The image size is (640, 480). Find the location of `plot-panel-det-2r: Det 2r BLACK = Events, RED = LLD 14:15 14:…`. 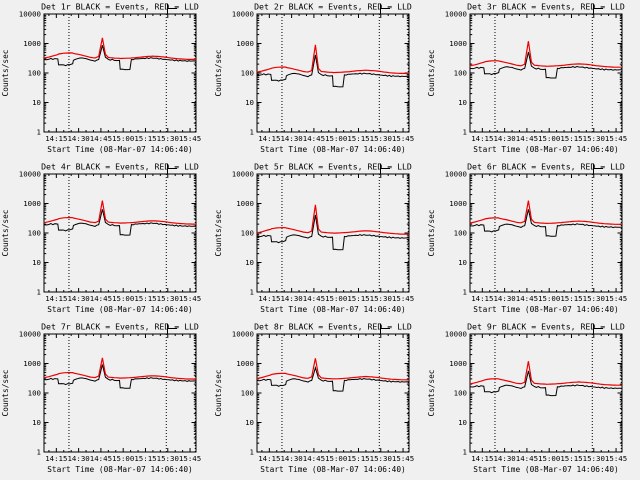

plot-panel-det-2r: Det 2r BLACK = Events, RED = LLD 14:15 14:… is located at coordinates (314, 78).